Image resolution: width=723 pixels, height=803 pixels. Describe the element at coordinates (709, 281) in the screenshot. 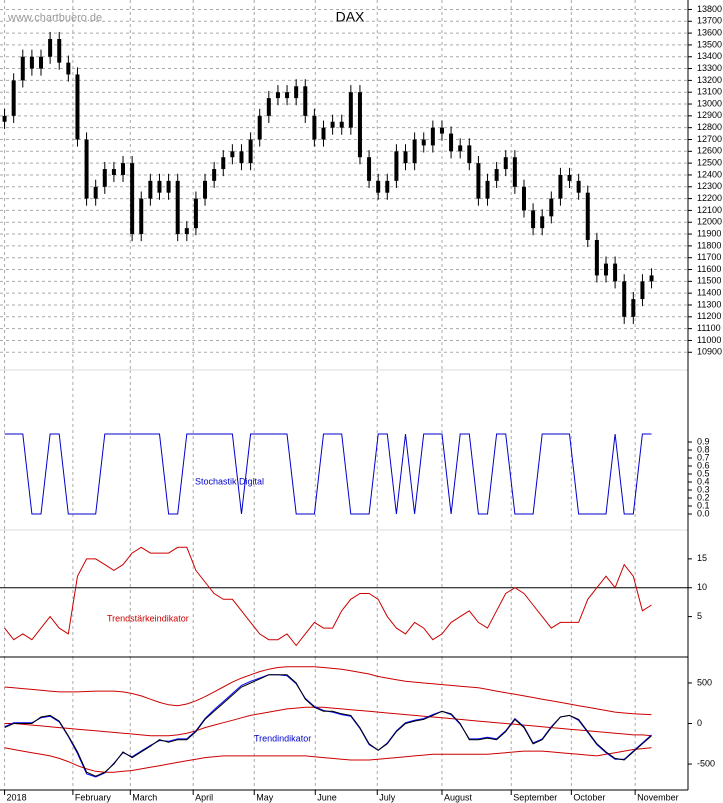

I see `y-tick-label: 11500` at that location.